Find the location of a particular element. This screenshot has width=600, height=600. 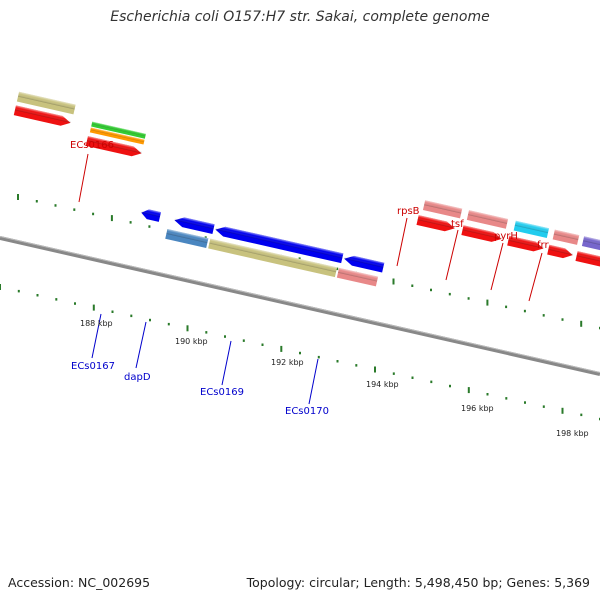

leader-line-dapd is located at coordinates (141, 345).